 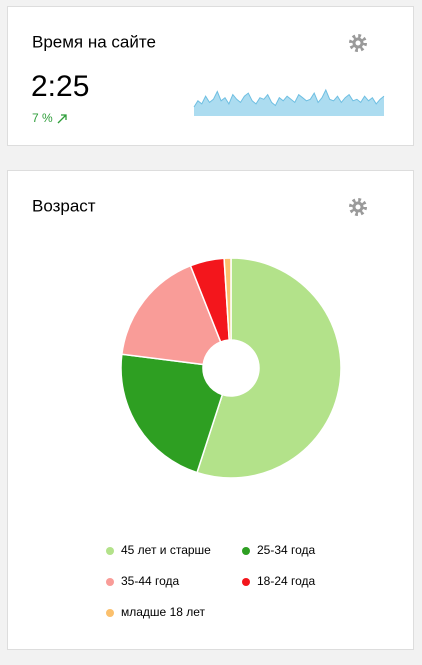 I want to click on sparkline-line, so click(x=289, y=98).